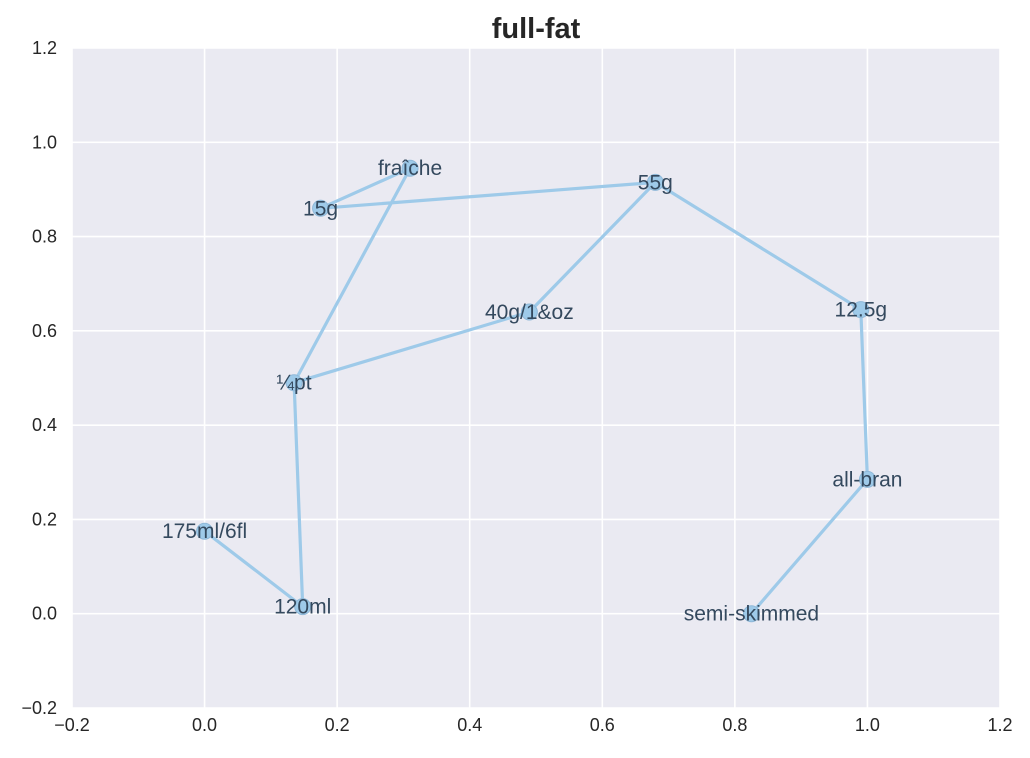 This screenshot has height=758, width=1030. Describe the element at coordinates (469, 725) in the screenshot. I see `x-tick-label: 0.4` at that location.